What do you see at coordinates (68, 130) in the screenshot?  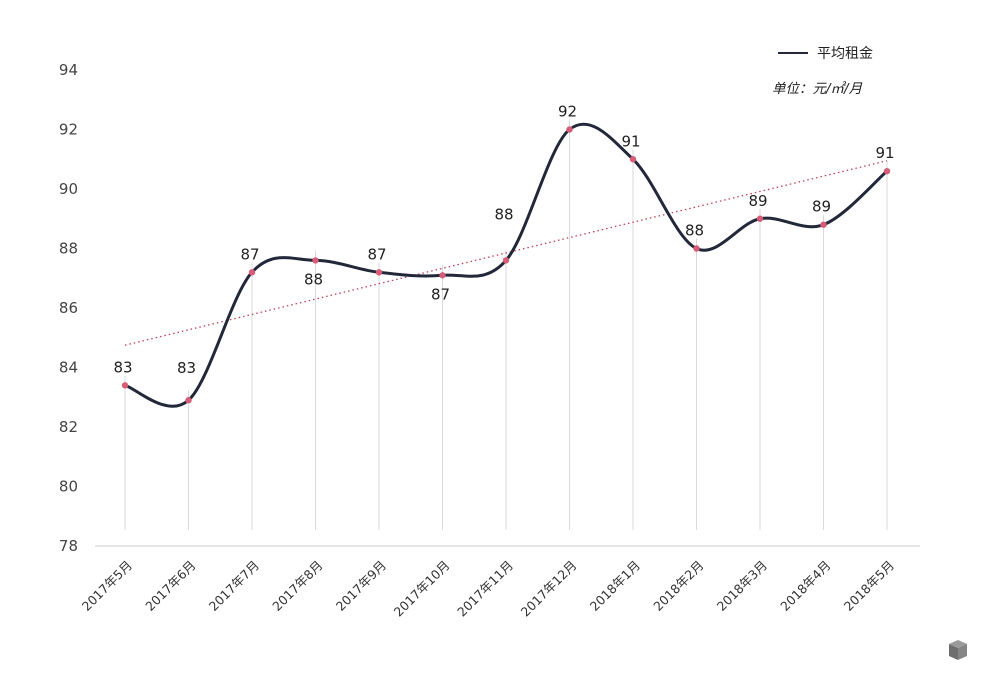 I see `y-tick-label: 92` at bounding box center [68, 130].